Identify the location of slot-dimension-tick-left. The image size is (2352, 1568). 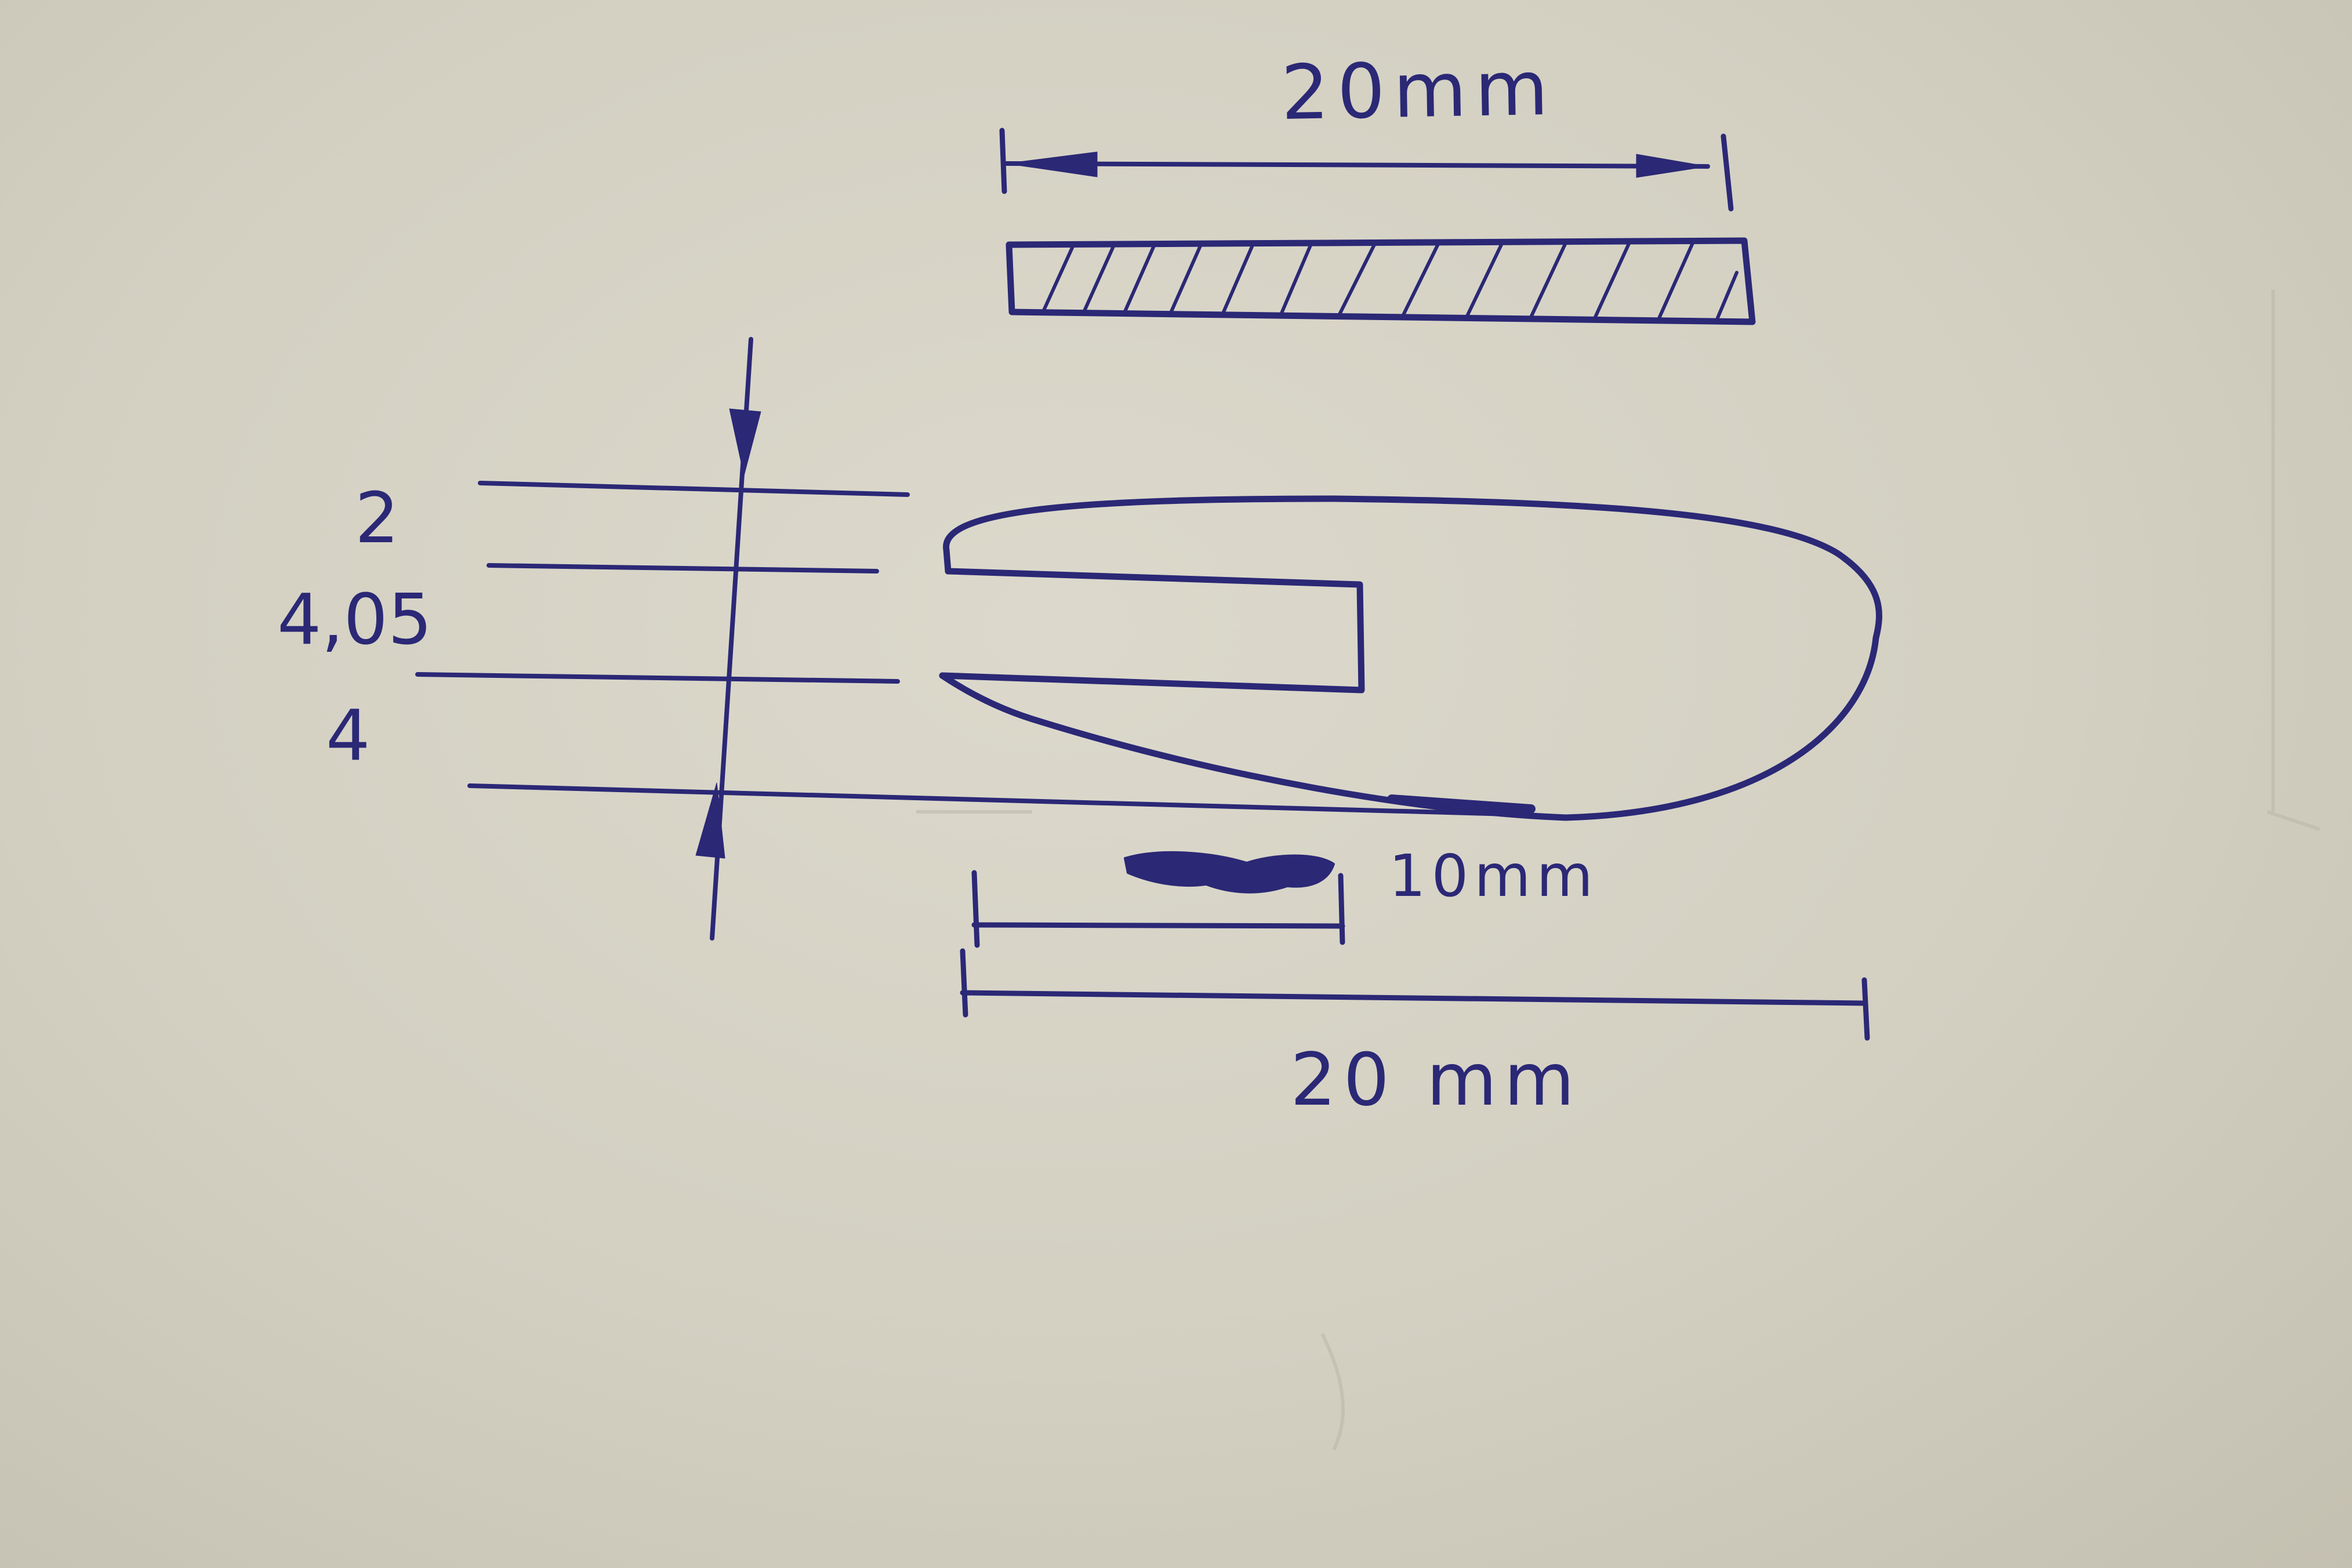
(975, 909).